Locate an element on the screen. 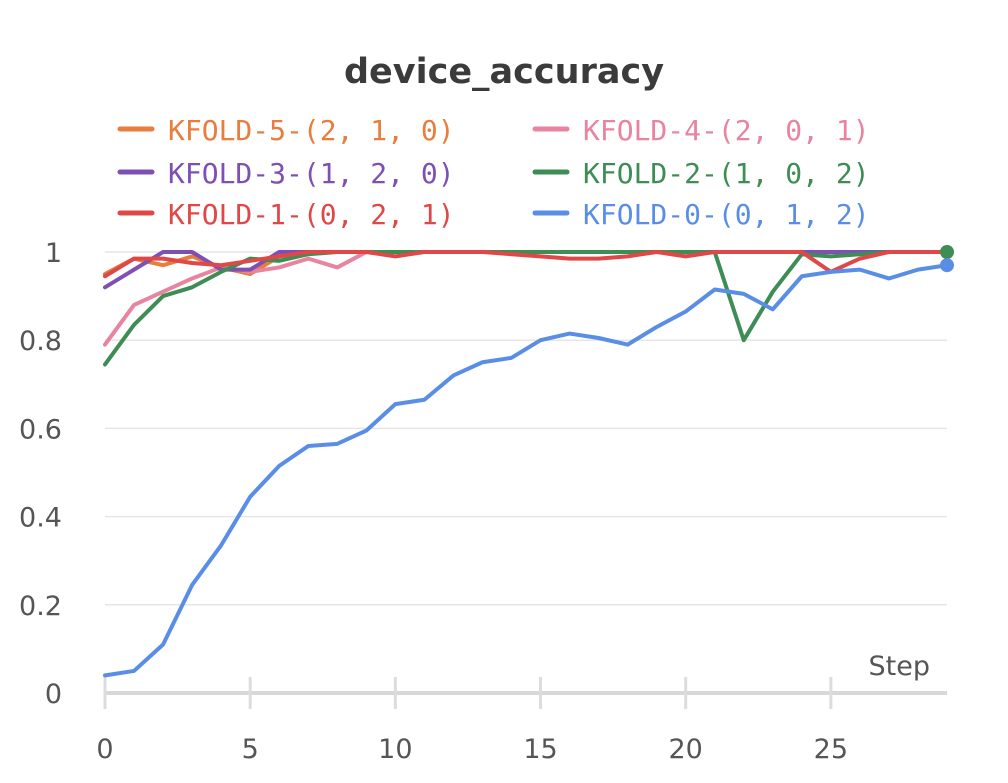 The image size is (1008, 783). y-tick-label: 1 is located at coordinates (53, 253).